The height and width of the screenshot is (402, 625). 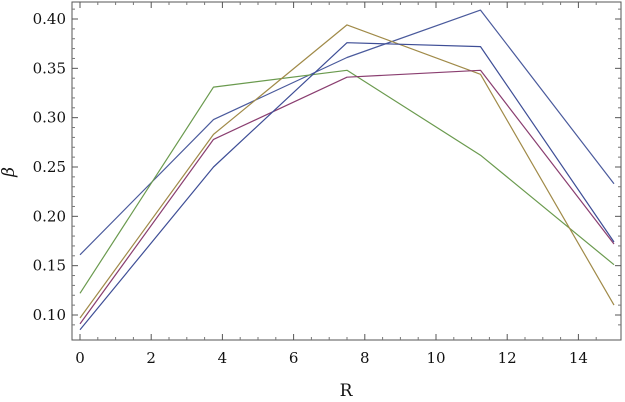 What do you see at coordinates (49, 266) in the screenshot?
I see `y-tick-label: 0.15` at bounding box center [49, 266].